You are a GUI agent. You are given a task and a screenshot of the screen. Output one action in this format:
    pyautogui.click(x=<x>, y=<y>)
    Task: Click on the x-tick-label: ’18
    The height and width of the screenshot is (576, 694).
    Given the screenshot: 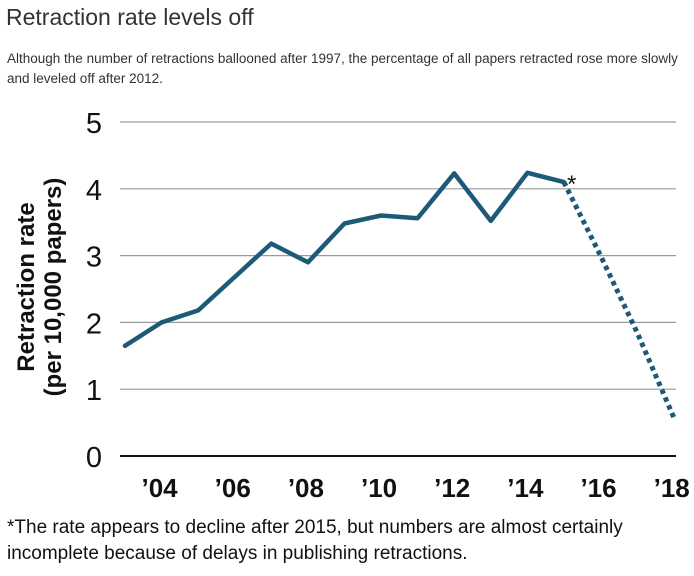 What is the action you would take?
    pyautogui.click(x=672, y=488)
    